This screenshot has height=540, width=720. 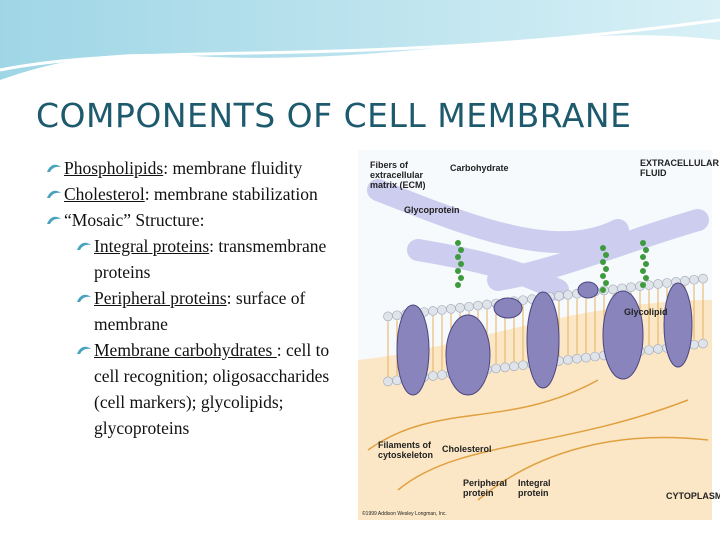 I want to click on figure-label: Fibers of extracellular matrix (ECM), so click(x=398, y=175).